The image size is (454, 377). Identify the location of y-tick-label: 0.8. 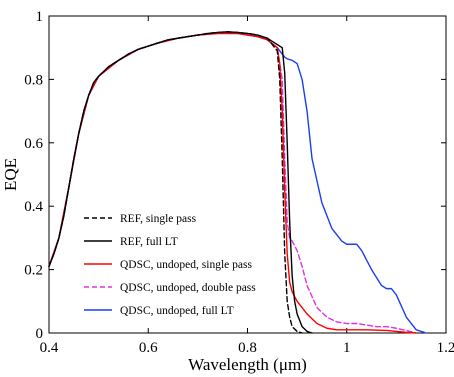
(33, 80).